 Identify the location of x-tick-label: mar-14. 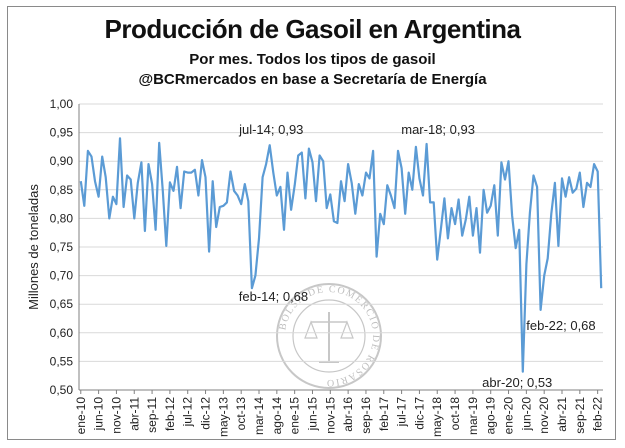
(259, 416).